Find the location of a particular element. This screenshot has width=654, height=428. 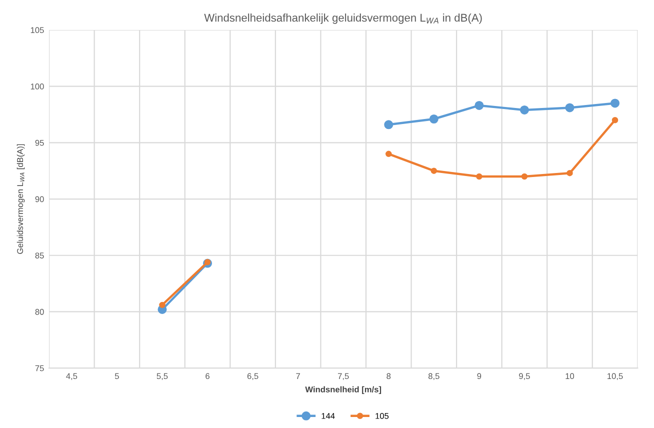

legend-label: 105 is located at coordinates (382, 415).